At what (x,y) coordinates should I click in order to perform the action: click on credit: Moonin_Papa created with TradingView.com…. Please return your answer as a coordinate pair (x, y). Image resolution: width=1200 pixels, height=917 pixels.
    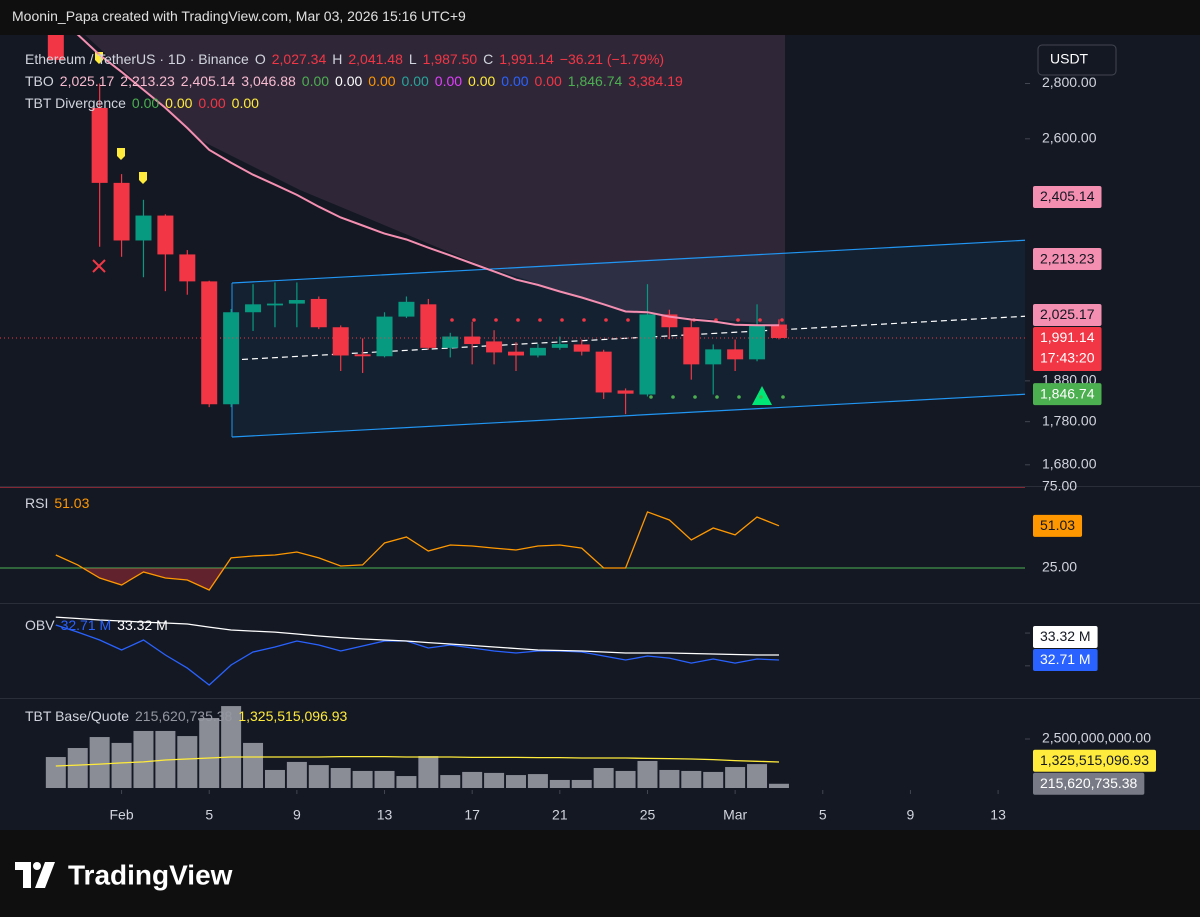
    Looking at the image, I should click on (239, 16).